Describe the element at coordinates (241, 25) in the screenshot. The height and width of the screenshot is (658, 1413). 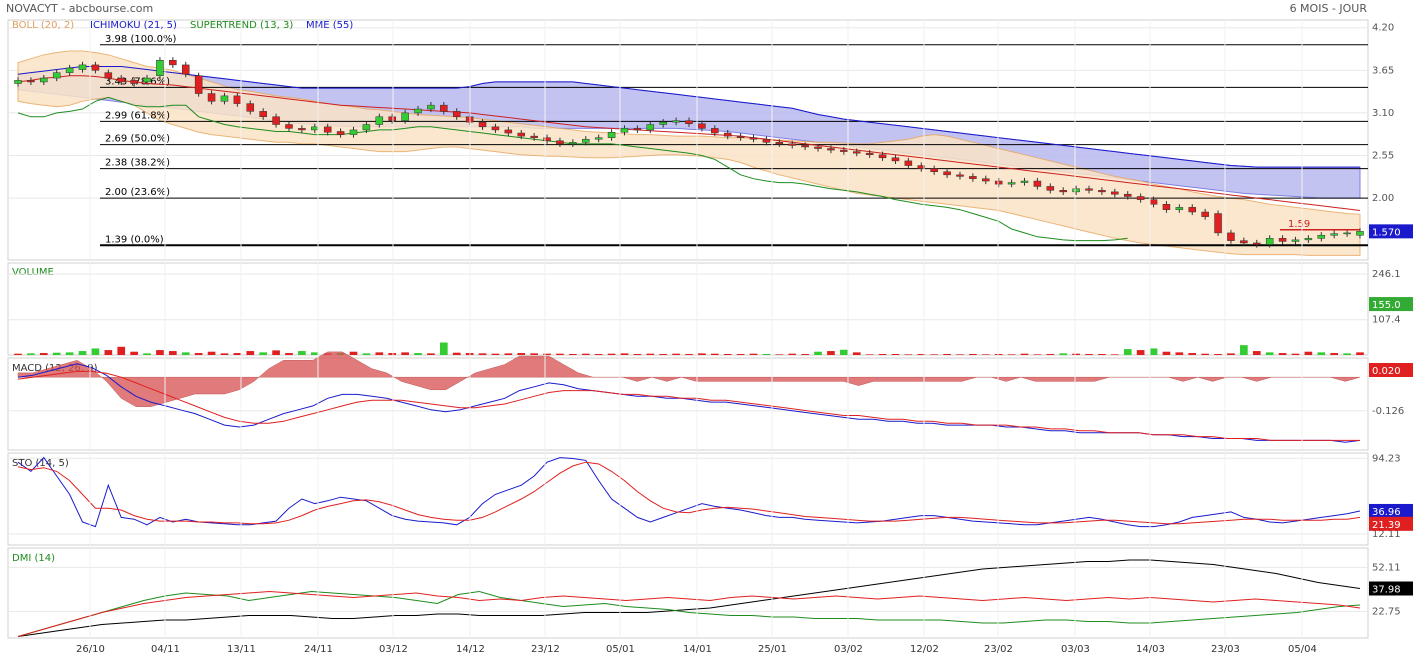
I see `legend-item-2: SUPERTREND (13, 3)` at that location.